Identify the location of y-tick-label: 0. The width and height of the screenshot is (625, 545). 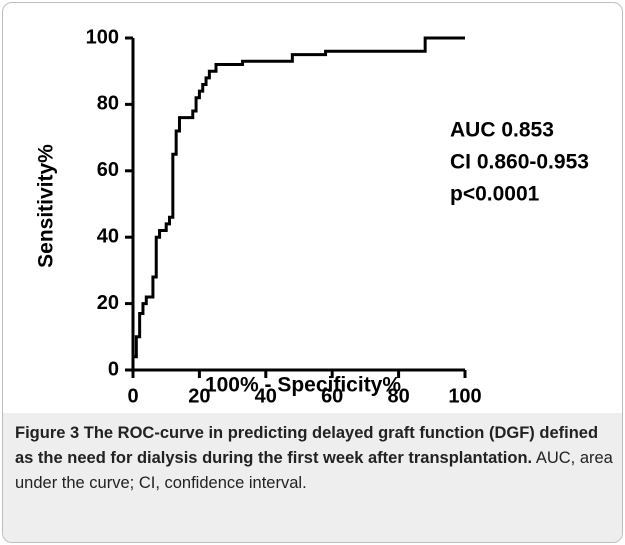
(113, 369).